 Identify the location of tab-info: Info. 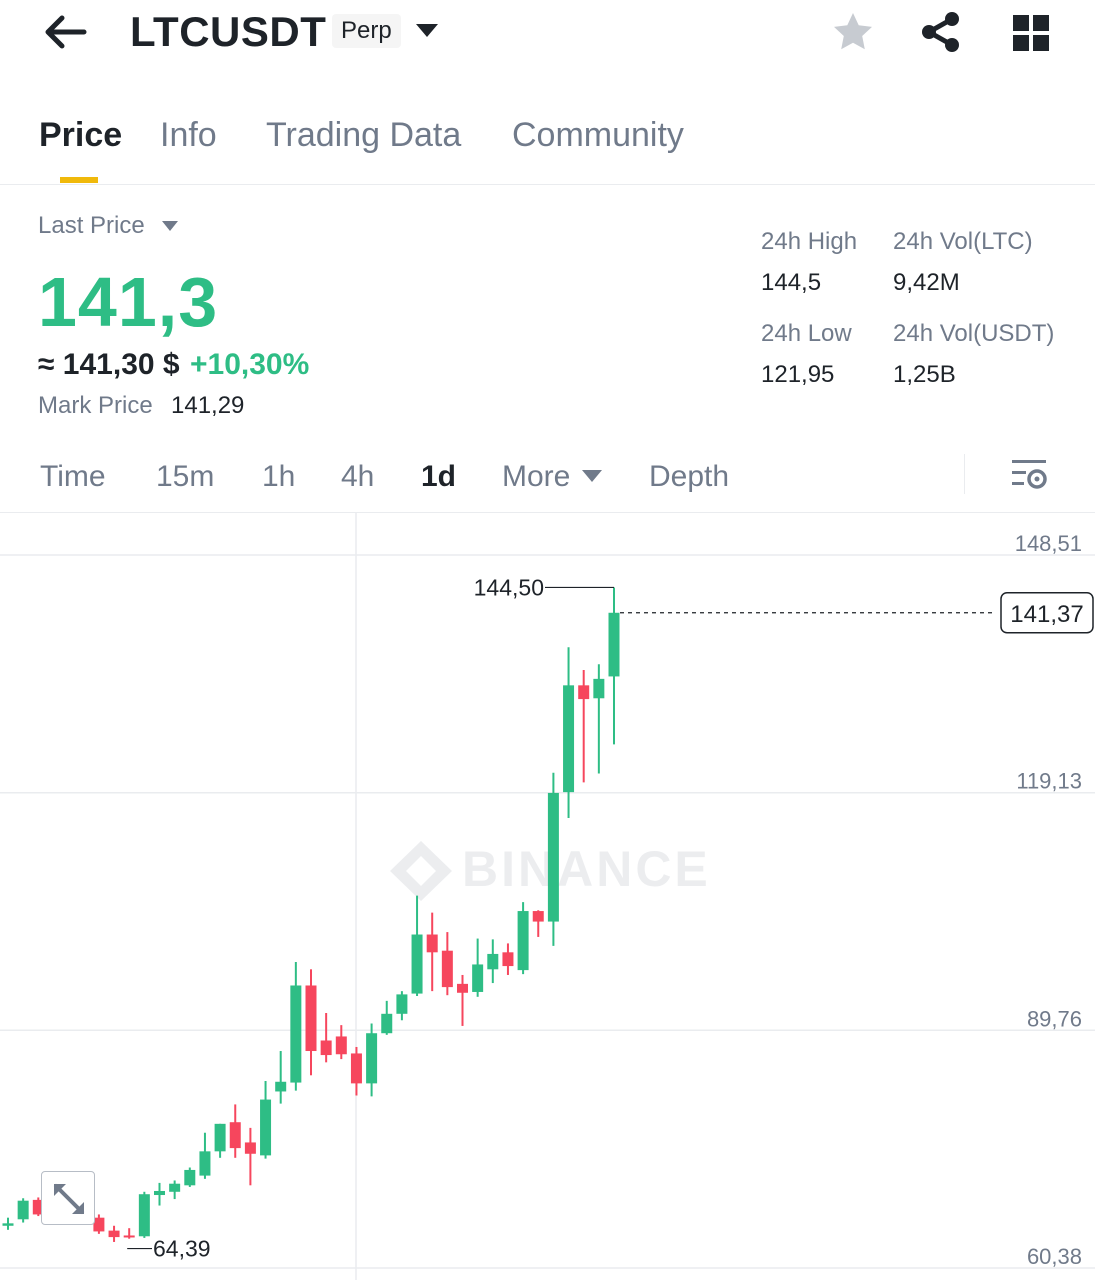
(188, 135).